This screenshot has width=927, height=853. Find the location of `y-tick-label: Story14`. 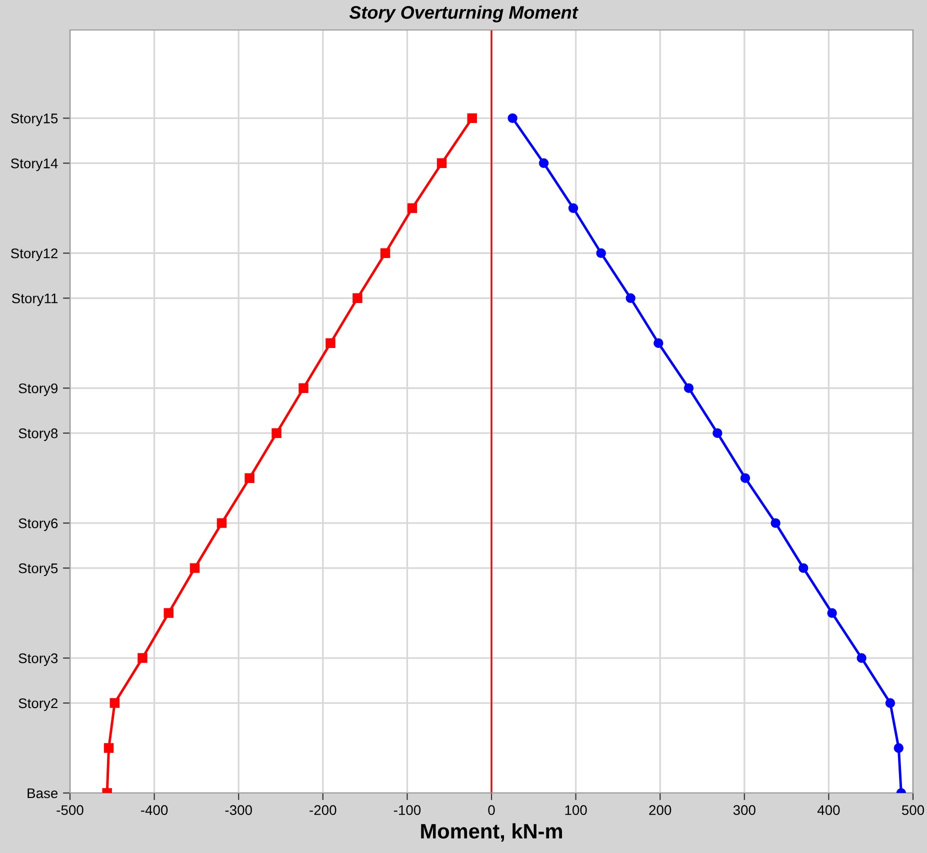

y-tick-label: Story14 is located at coordinates (34, 165).